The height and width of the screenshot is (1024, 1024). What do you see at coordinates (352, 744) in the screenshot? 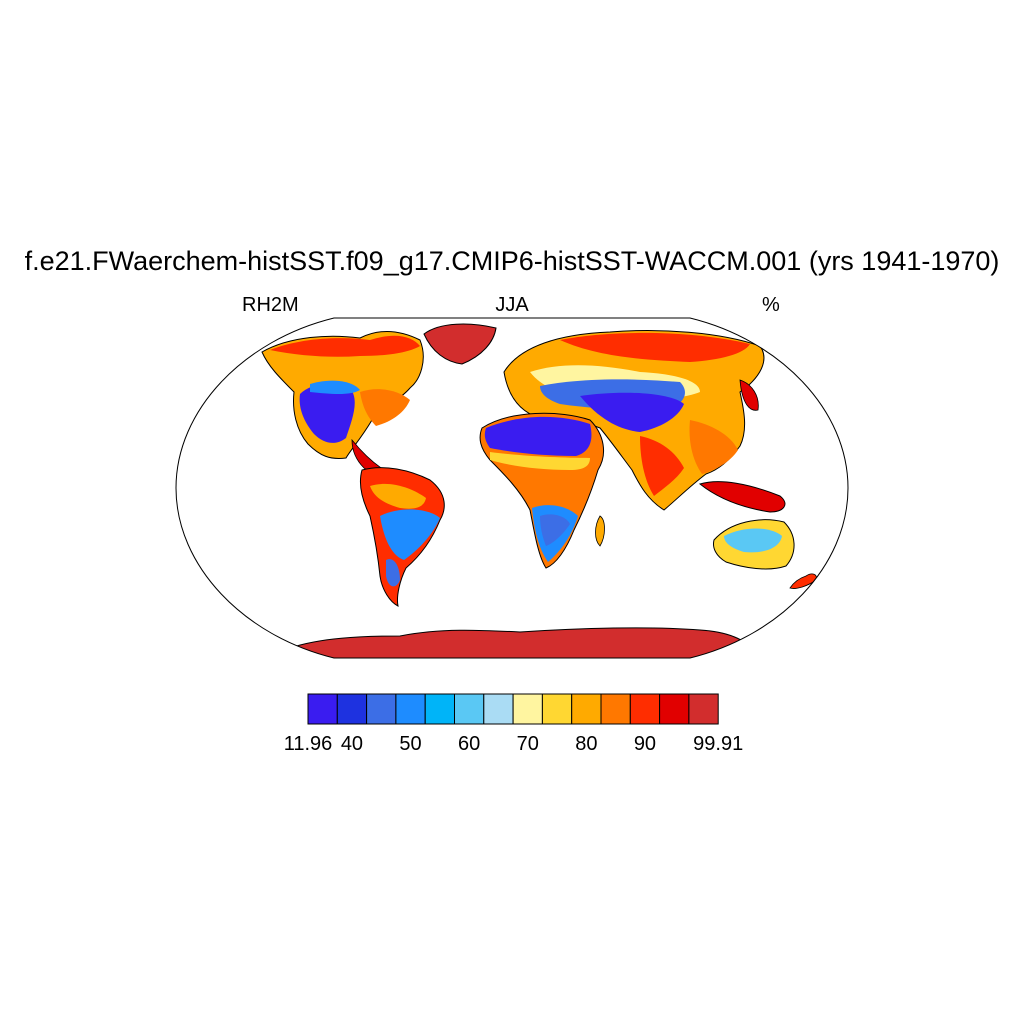
I see `colorbar-tick-label: 40` at bounding box center [352, 744].